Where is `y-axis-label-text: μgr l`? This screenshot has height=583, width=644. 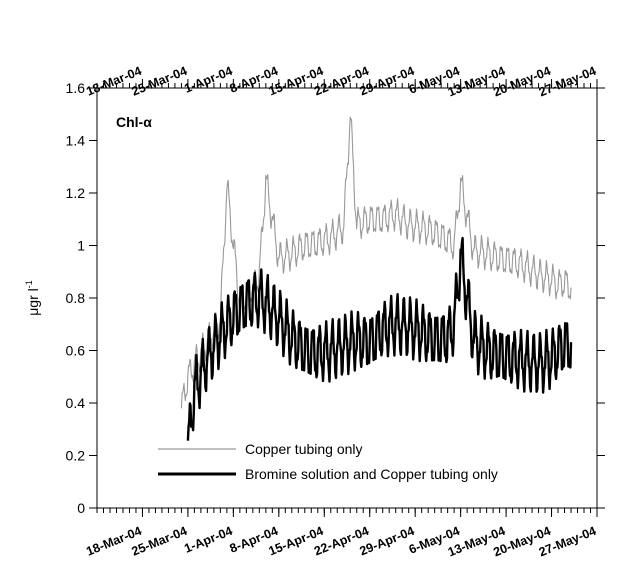 y-axis-label-text: μgr l is located at coordinates (33, 302).